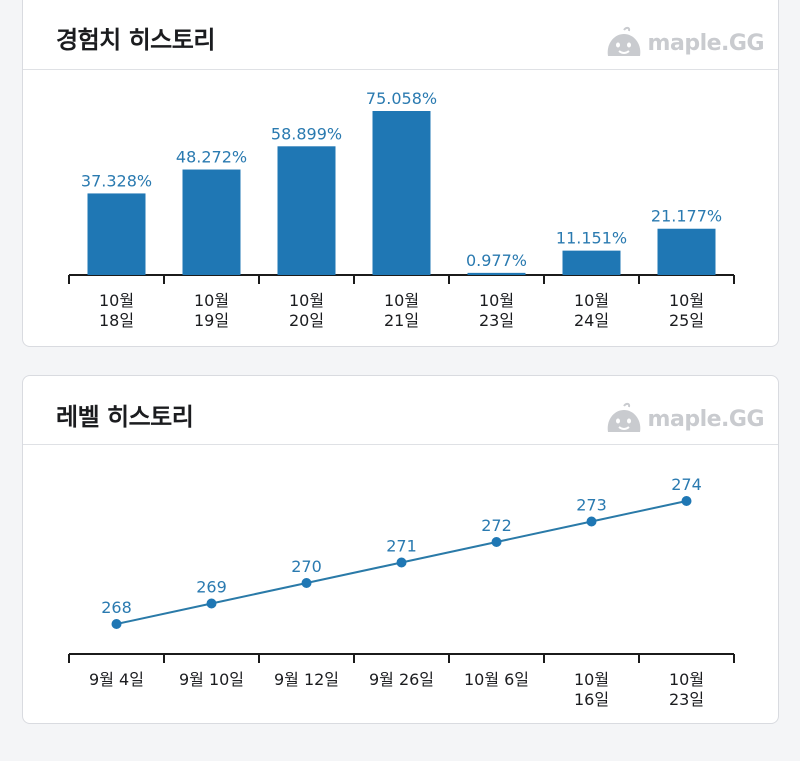  What do you see at coordinates (401, 98) in the screenshot?
I see `exp-bar-value-label: 75.058%` at bounding box center [401, 98].